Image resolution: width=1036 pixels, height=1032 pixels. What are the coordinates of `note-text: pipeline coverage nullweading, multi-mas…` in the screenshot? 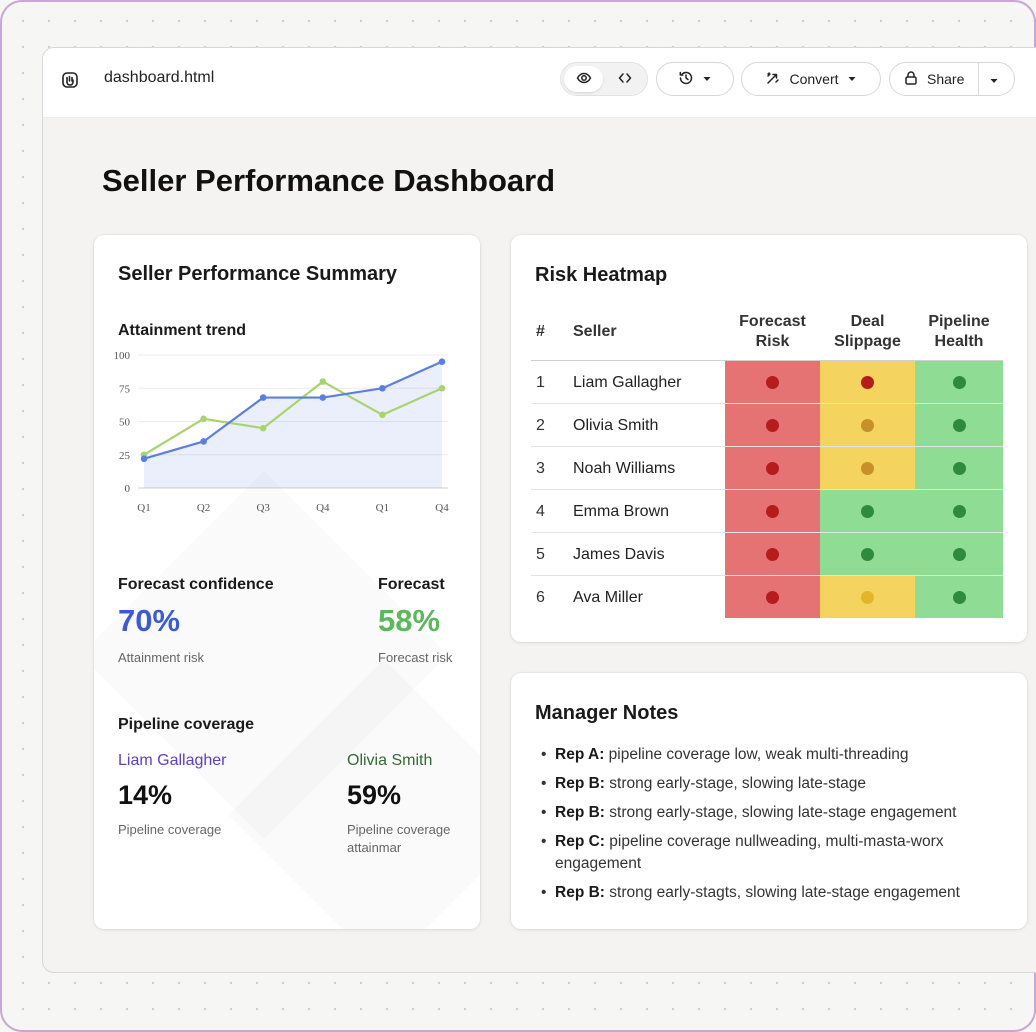 It's located at (749, 852).